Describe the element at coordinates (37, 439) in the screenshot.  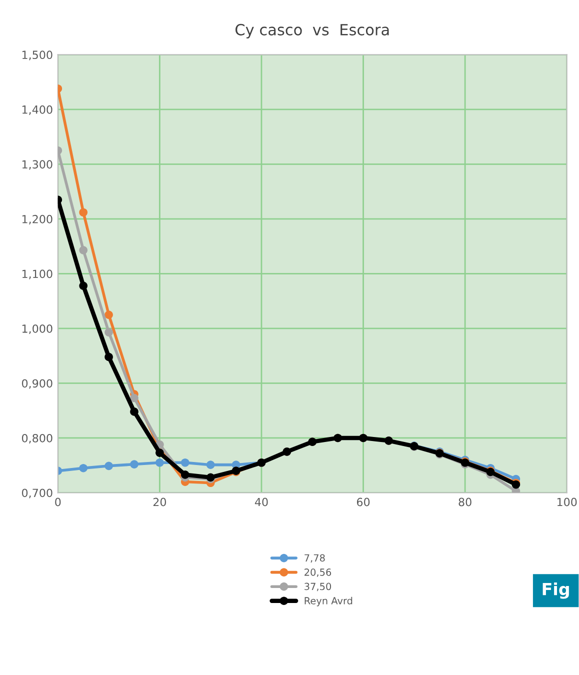
I see `y-tick-label: 0,800` at that location.